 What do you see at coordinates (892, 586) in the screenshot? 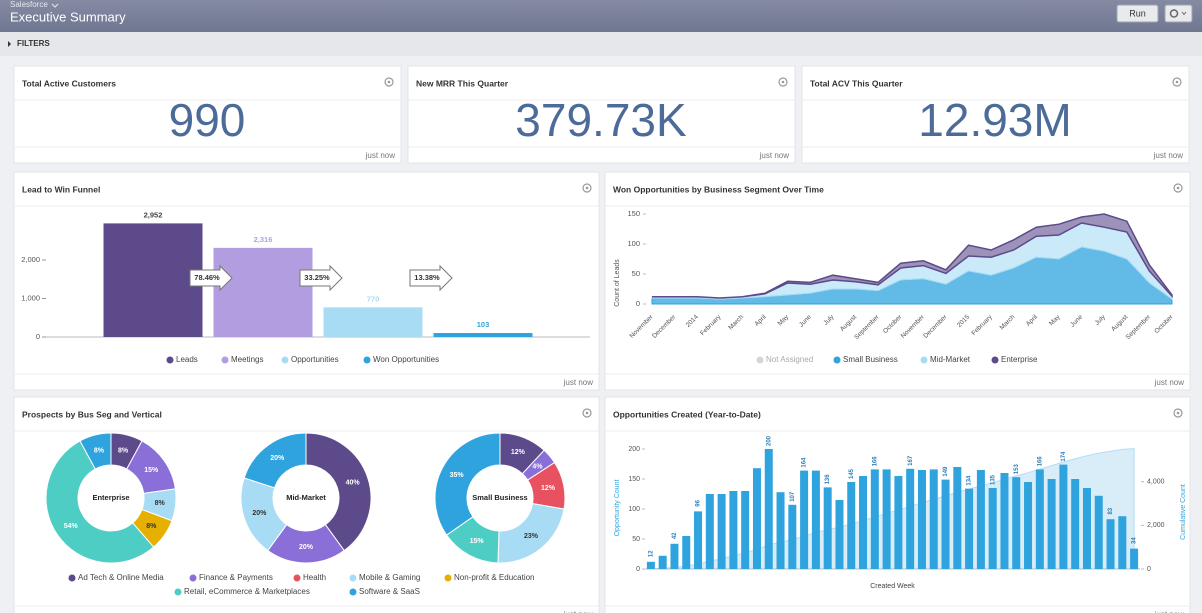
I see `x-axis-label: Created Week` at bounding box center [892, 586].